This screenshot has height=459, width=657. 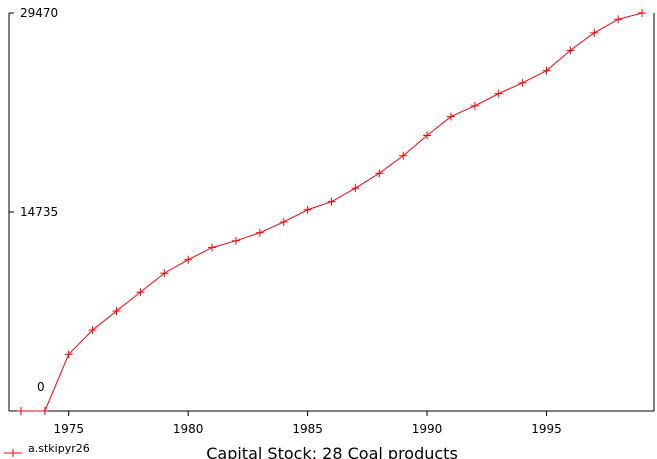 What do you see at coordinates (39, 13) in the screenshot?
I see `y-tick-label: 29470` at bounding box center [39, 13].